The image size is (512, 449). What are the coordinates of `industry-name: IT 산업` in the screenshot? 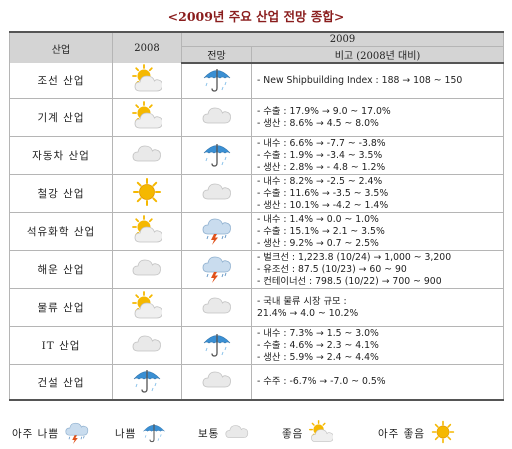 It's located at (61, 345).